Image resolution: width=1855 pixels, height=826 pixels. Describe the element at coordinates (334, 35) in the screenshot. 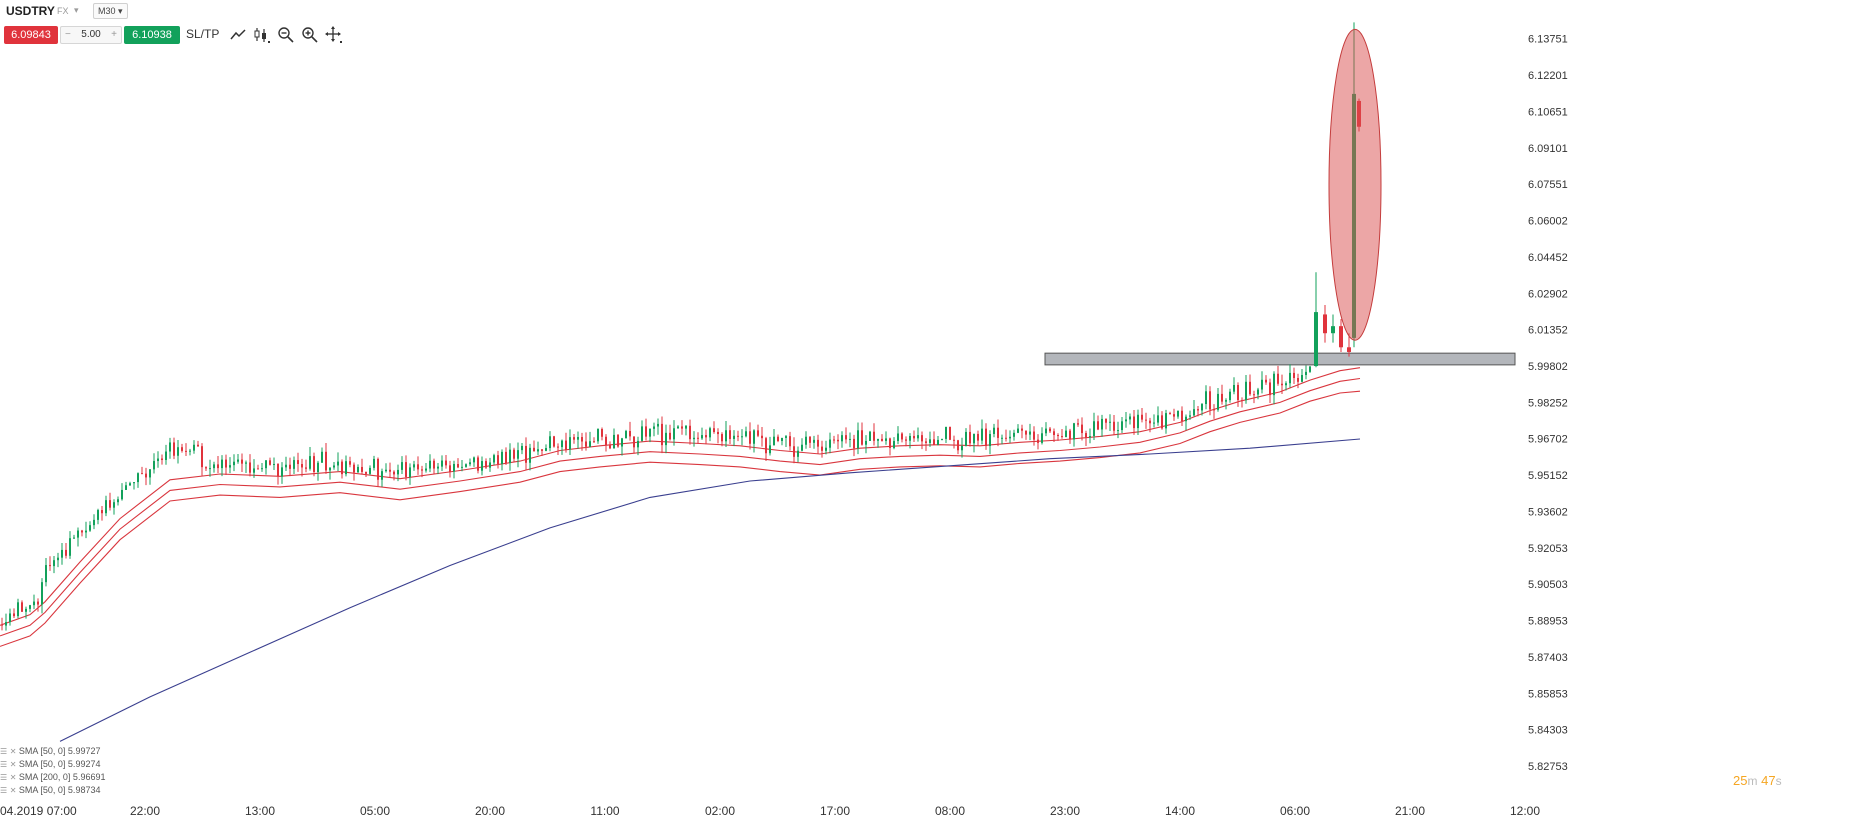

I see `crosshair-icon` at that location.